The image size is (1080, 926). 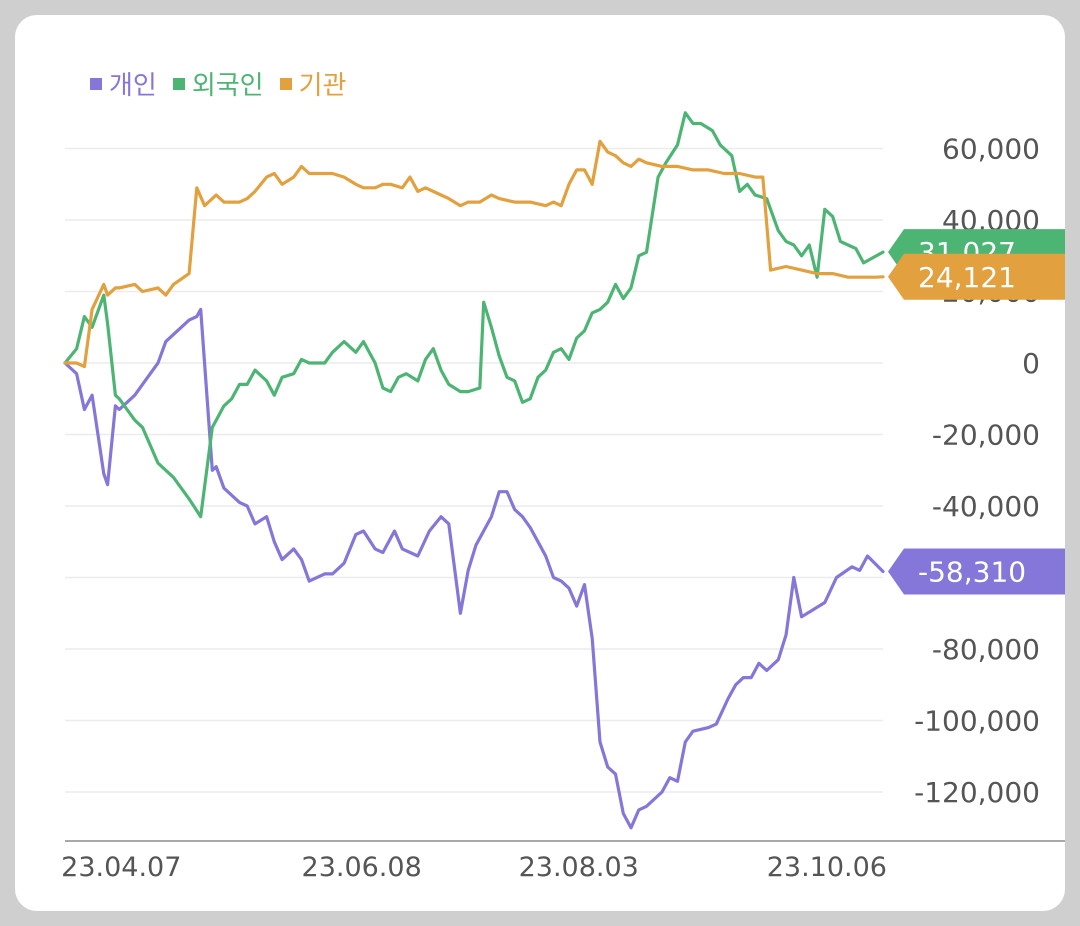 What do you see at coordinates (362, 867) in the screenshot?
I see `x-tick-label: 23.06.08` at bounding box center [362, 867].